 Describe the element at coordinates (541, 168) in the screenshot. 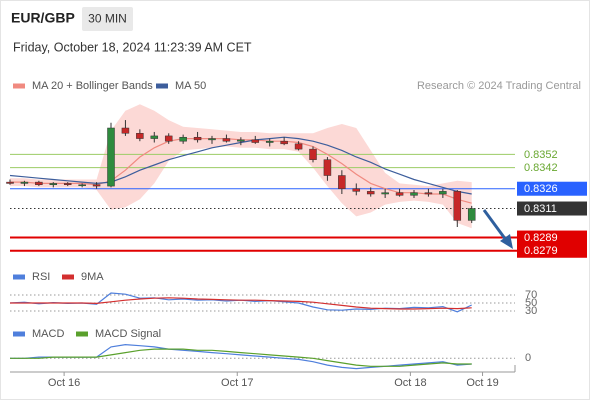

I see `price-label: 0.8342` at that location.